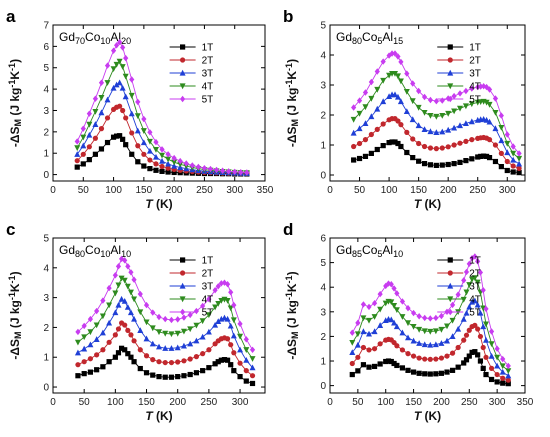  What do you see at coordinates (265, 190) in the screenshot?
I see `x-tick-label: 350` at bounding box center [265, 190].